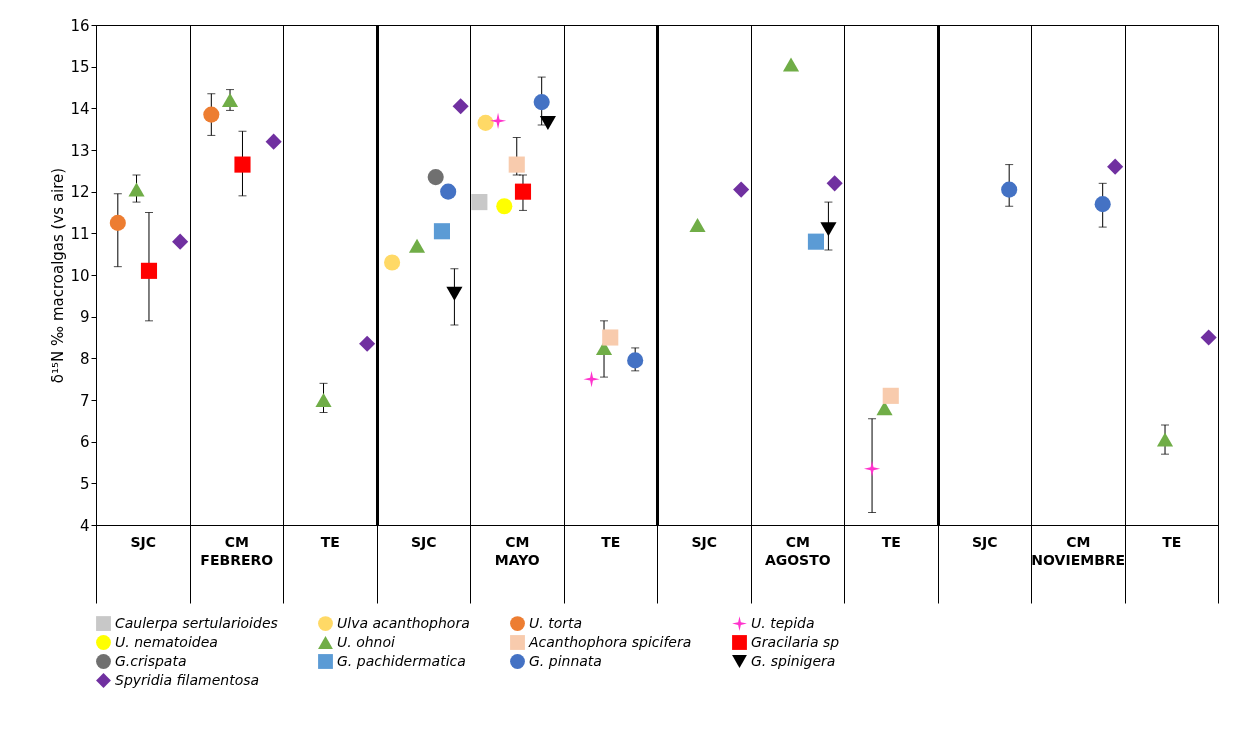  What do you see at coordinates (151, 660) in the screenshot?
I see `legend-label: G.crispata` at bounding box center [151, 660].